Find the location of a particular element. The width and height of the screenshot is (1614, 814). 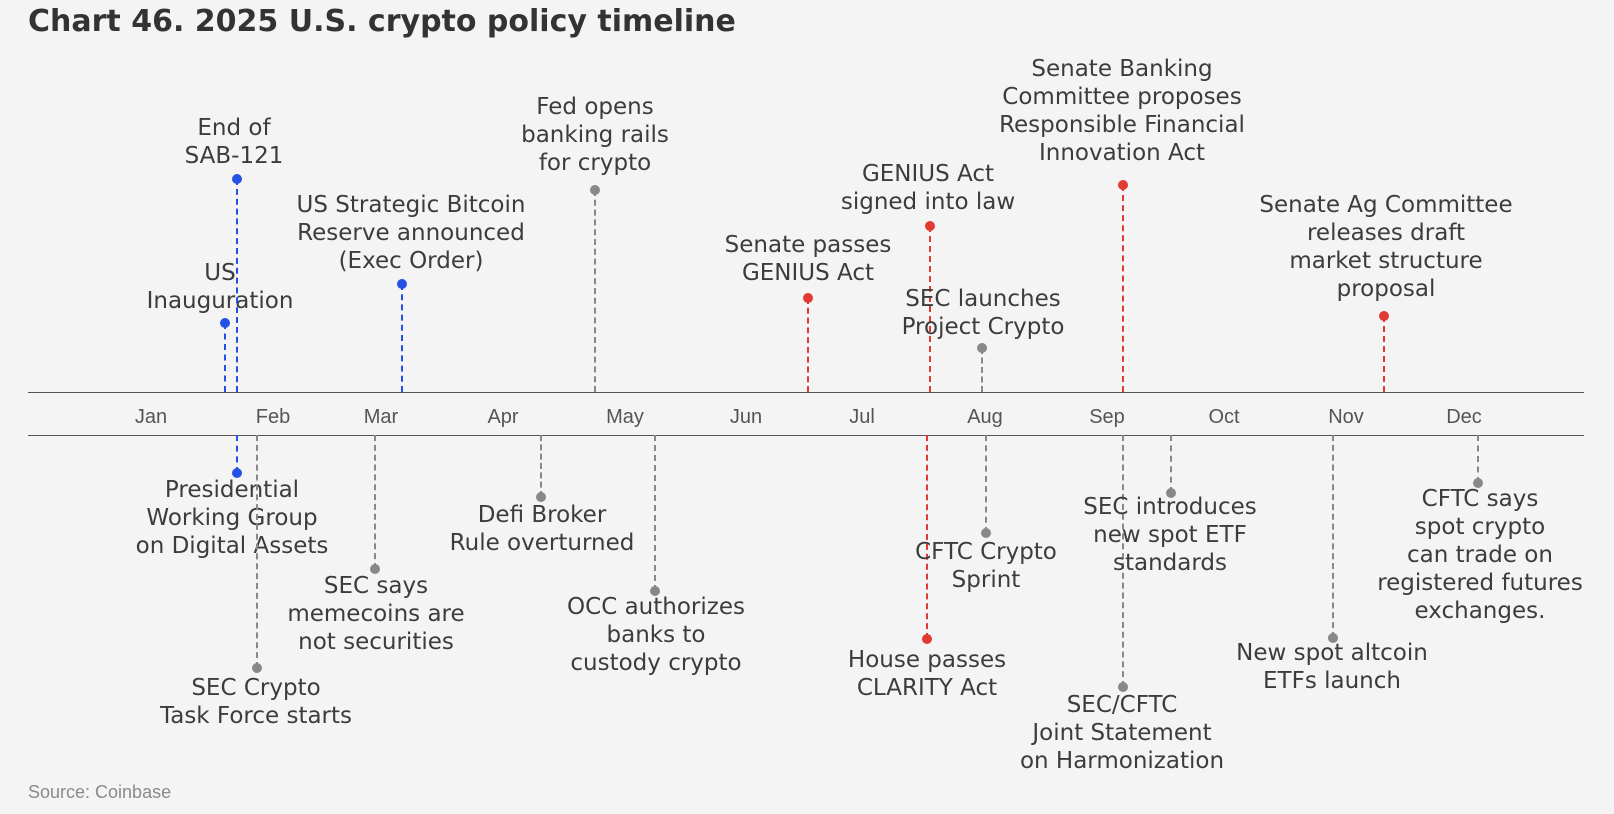

month-label-may: May is located at coordinates (625, 417).